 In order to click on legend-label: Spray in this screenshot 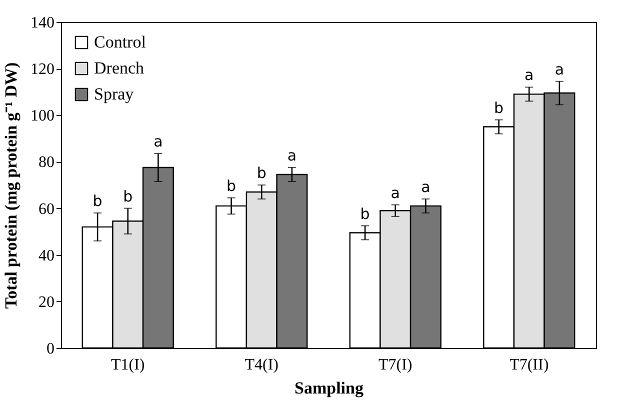, I will do `click(114, 94)`.